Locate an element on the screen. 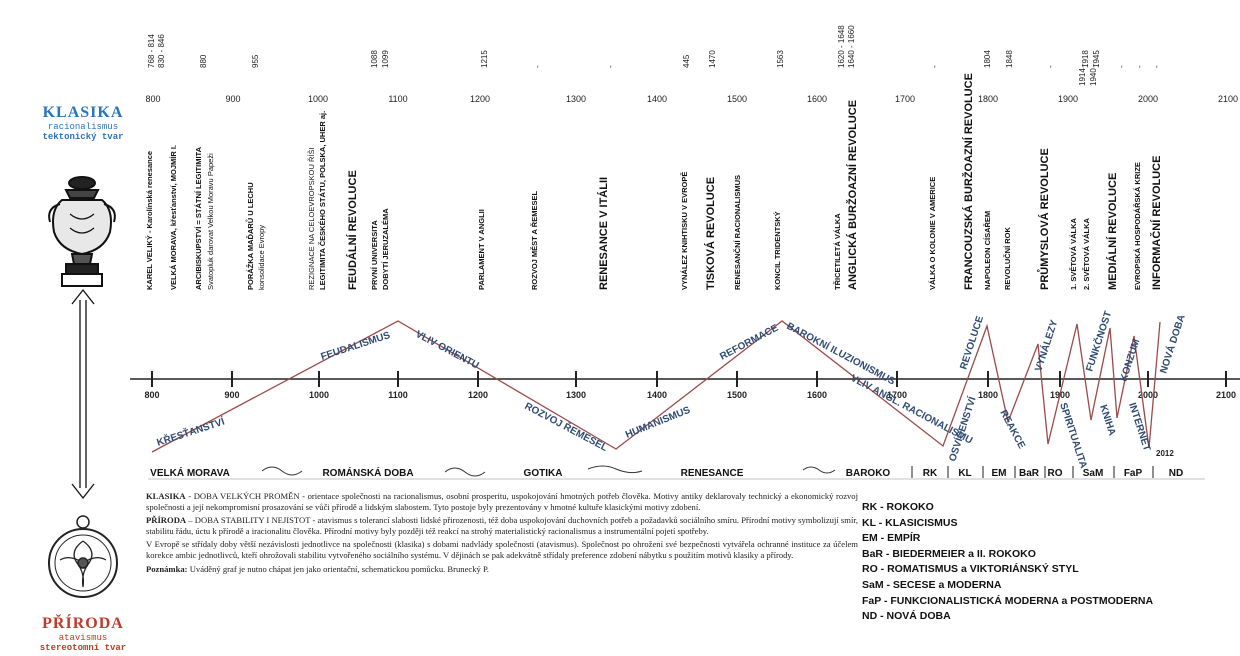  period-label: RK is located at coordinates (930, 473).